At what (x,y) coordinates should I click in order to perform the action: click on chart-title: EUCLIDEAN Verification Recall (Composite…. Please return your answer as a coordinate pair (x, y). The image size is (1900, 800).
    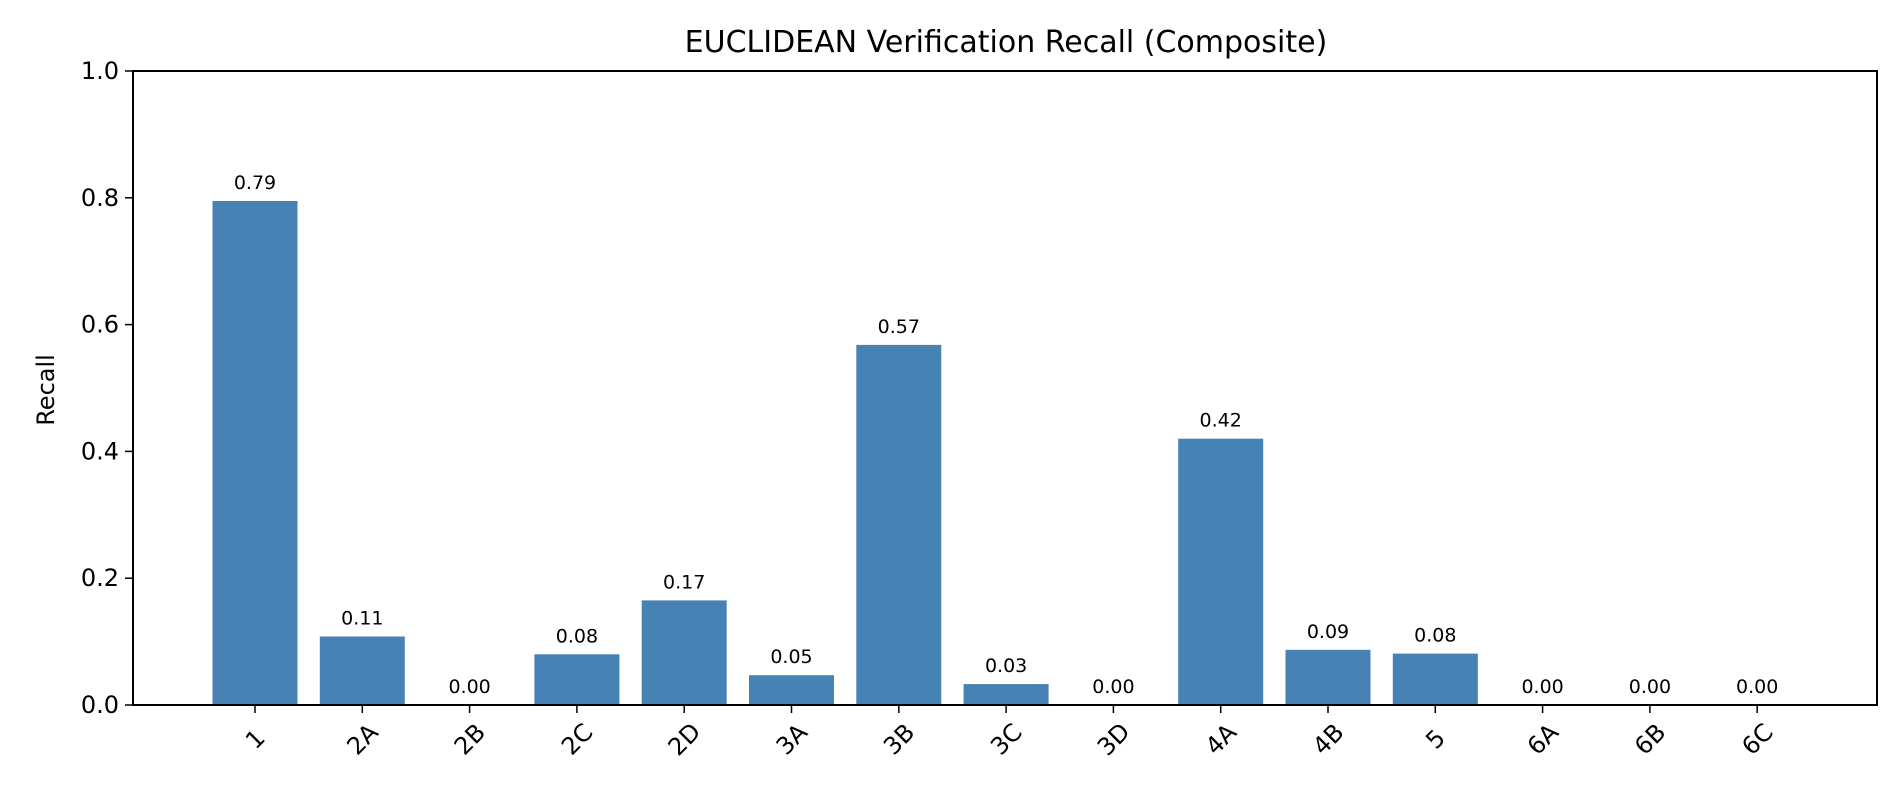
    Looking at the image, I should click on (1006, 42).